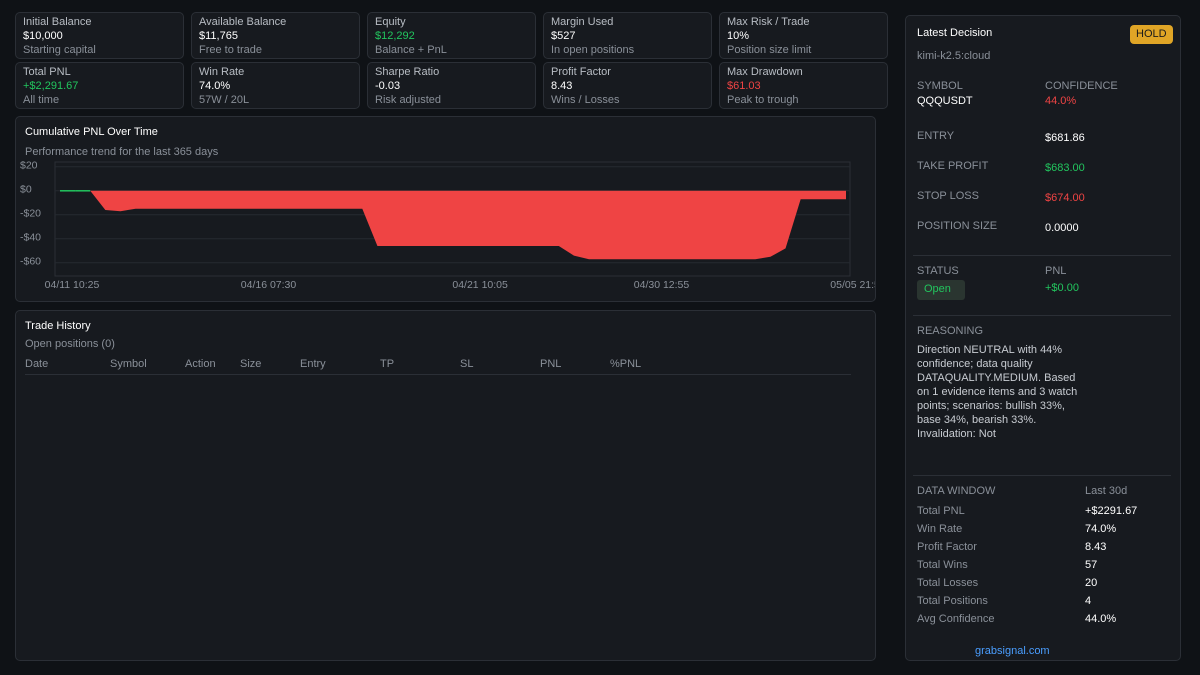 The image size is (1200, 675). What do you see at coordinates (1088, 601) in the screenshot?
I see `window-value: 4` at bounding box center [1088, 601].